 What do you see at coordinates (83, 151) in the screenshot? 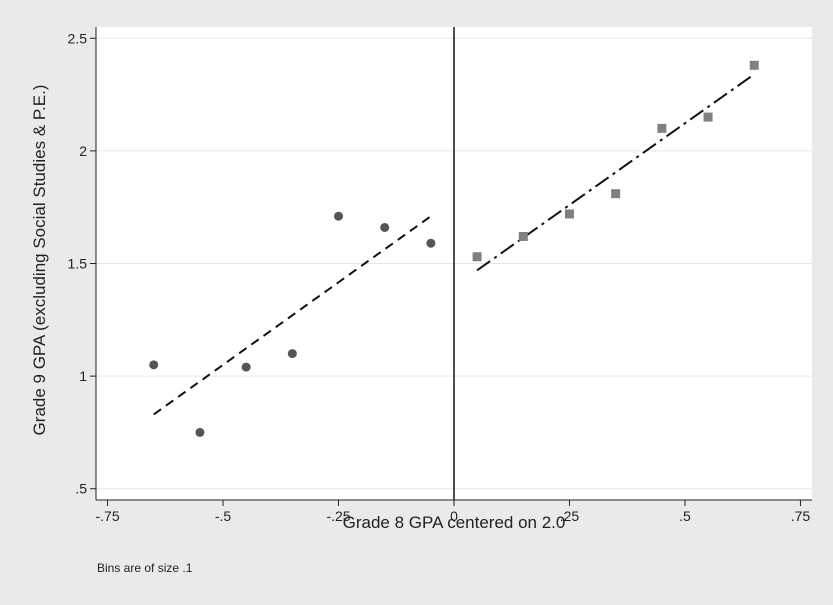
I see `y-tick-label: 2` at bounding box center [83, 151].